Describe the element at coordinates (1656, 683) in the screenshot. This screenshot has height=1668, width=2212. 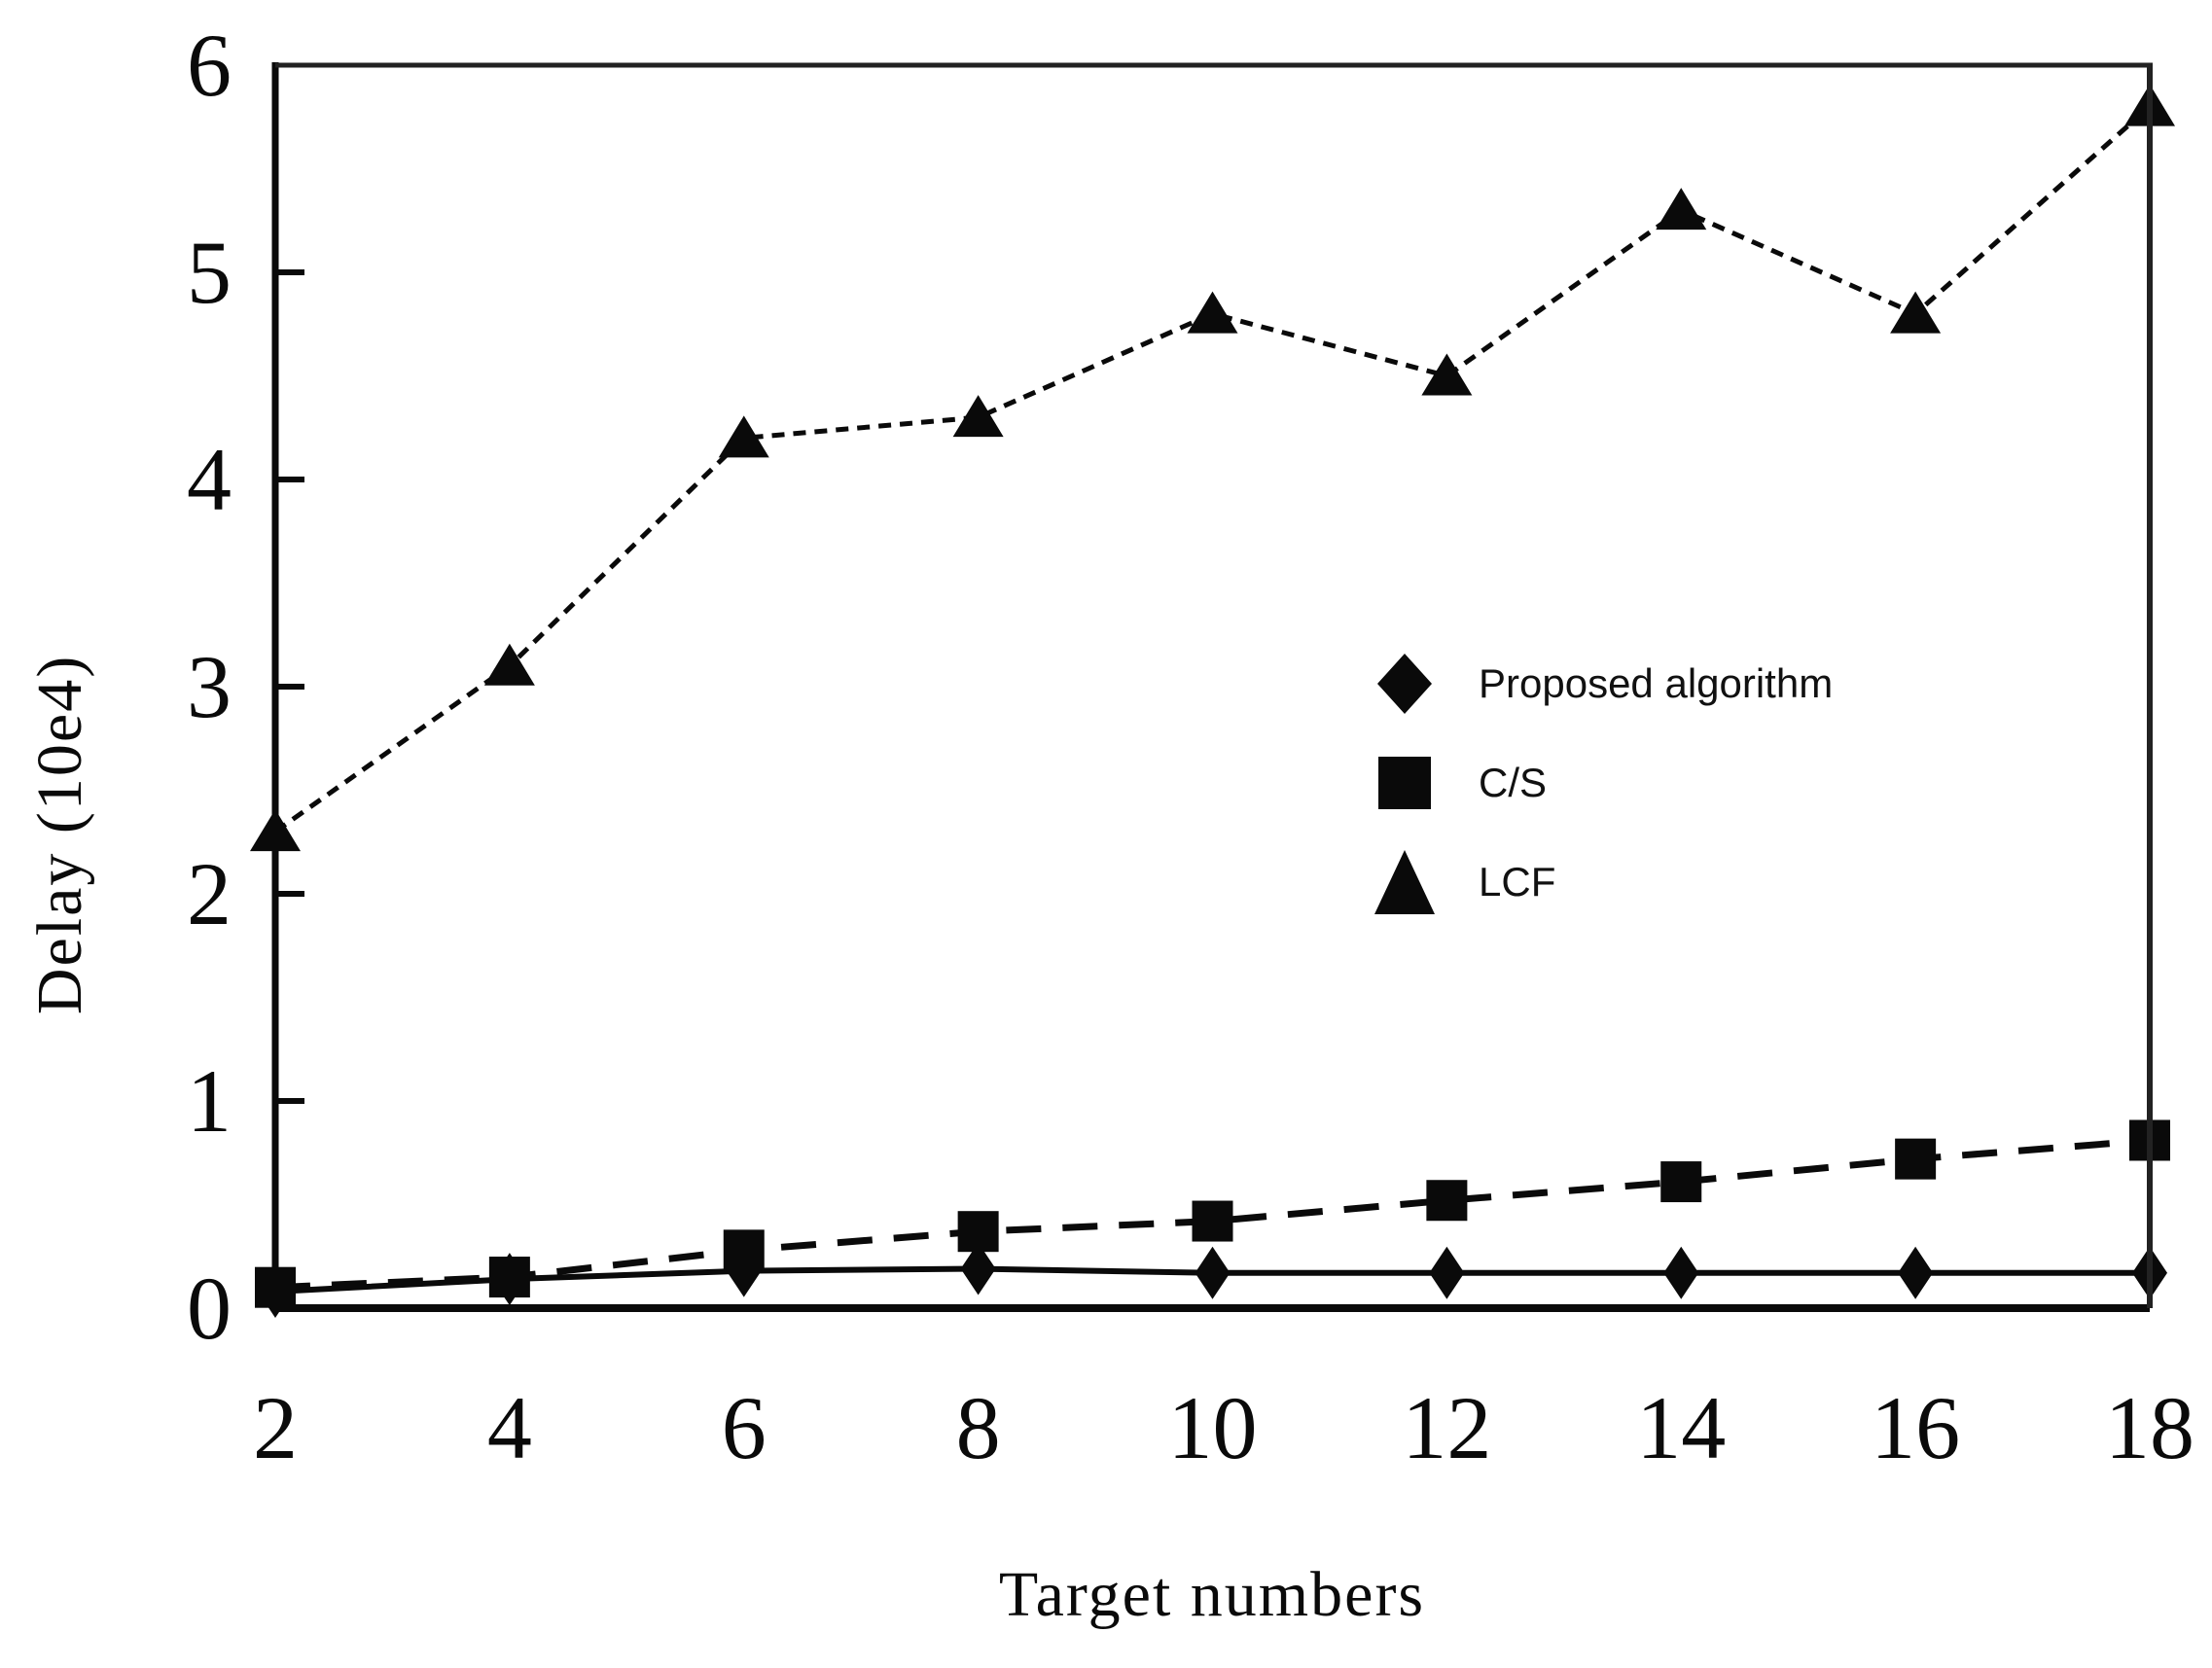
I see `legend-label: Proposed algorithm` at that location.